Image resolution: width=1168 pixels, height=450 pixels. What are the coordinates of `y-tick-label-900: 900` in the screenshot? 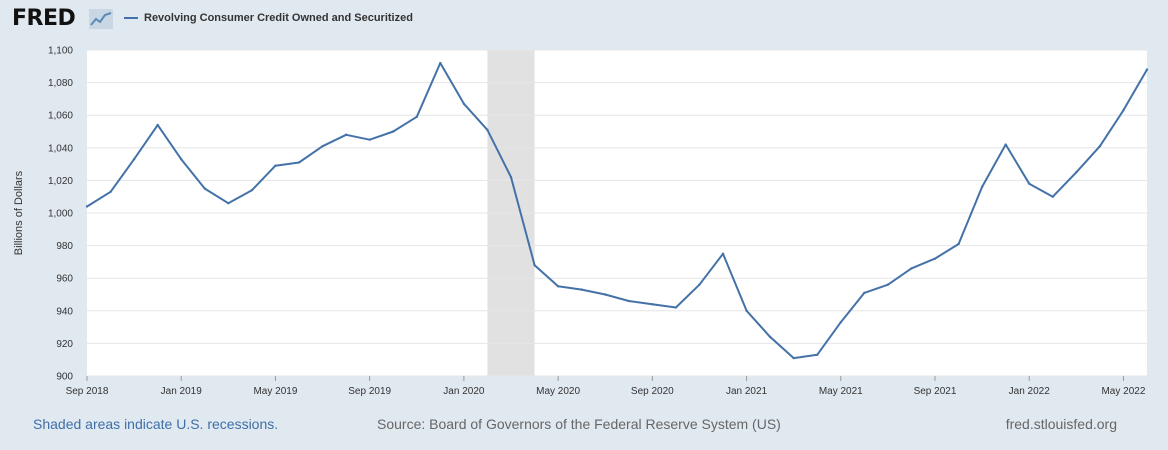 It's located at (64, 377).